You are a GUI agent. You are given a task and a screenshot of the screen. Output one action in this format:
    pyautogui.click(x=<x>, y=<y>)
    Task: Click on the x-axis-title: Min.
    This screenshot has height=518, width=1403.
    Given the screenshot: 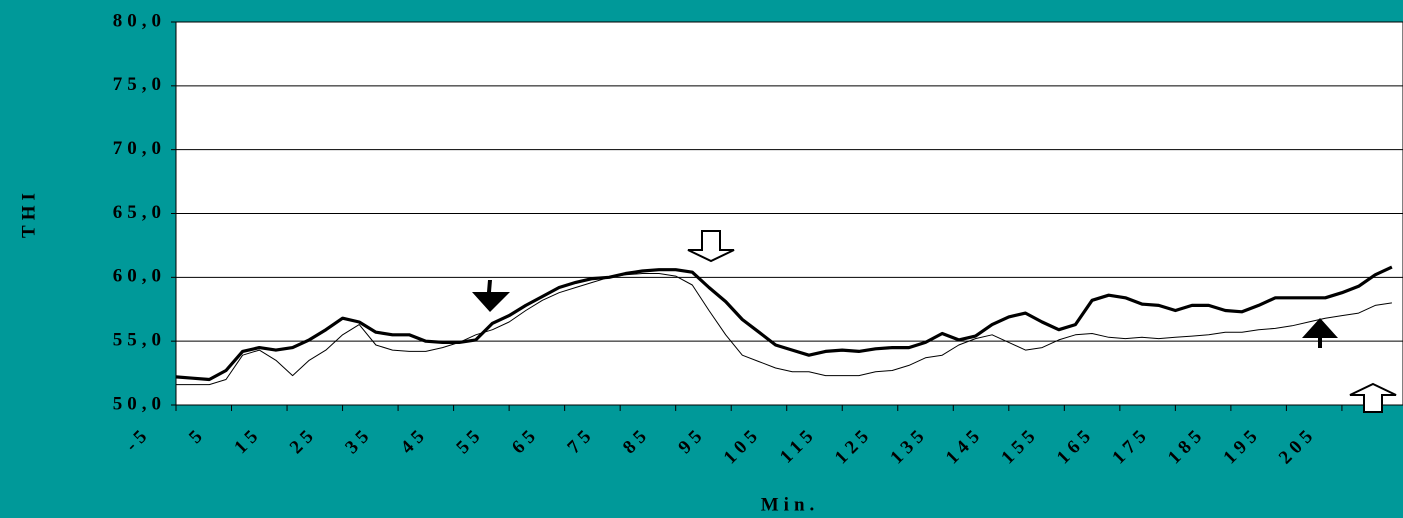 What is the action you would take?
    pyautogui.click(x=790, y=504)
    